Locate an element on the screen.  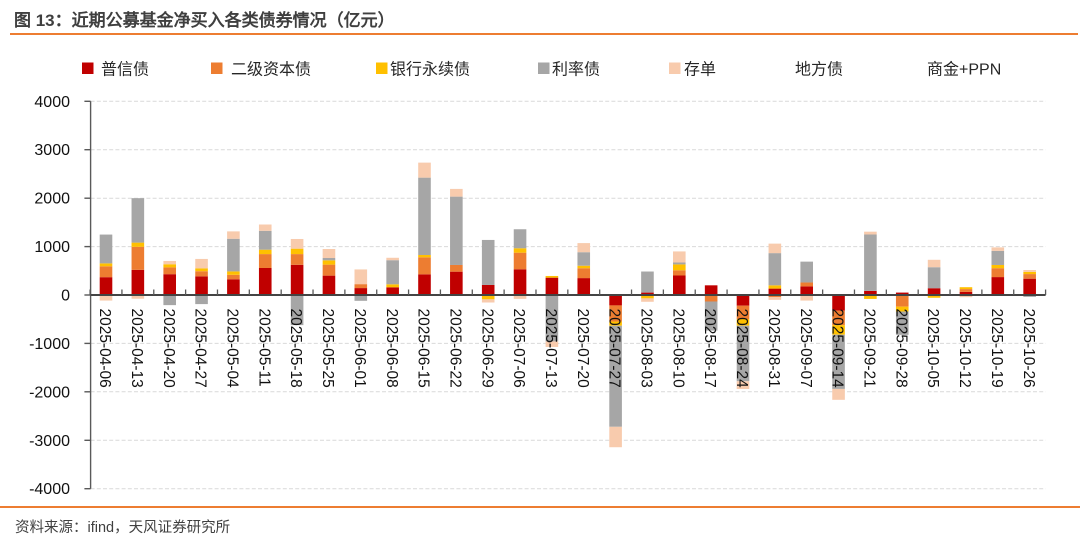
svg-text: 2025-07-06 is located at coordinates (518, 348).